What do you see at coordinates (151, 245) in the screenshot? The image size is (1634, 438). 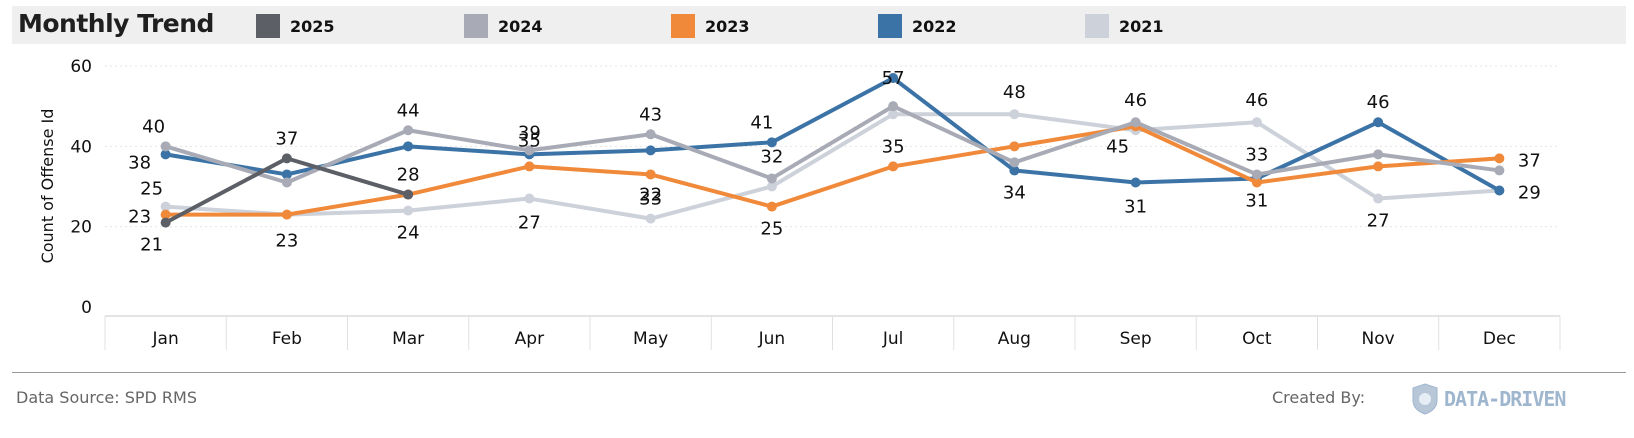 I see `data-label: 21` at bounding box center [151, 245].